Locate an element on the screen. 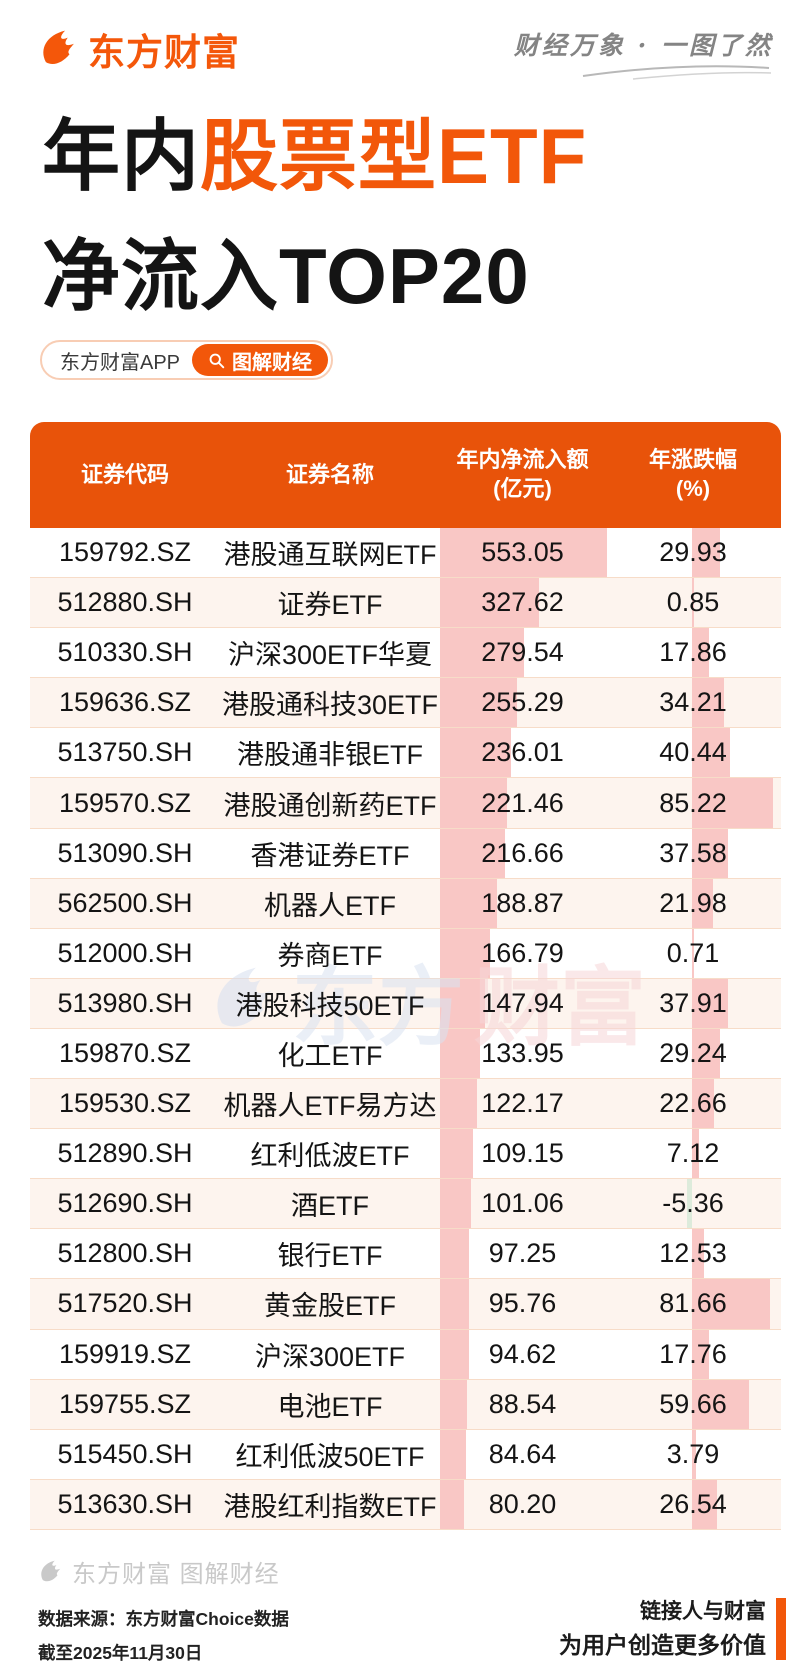 The image size is (811, 1679). cell-security-name: 香港证券ETF is located at coordinates (330, 855).